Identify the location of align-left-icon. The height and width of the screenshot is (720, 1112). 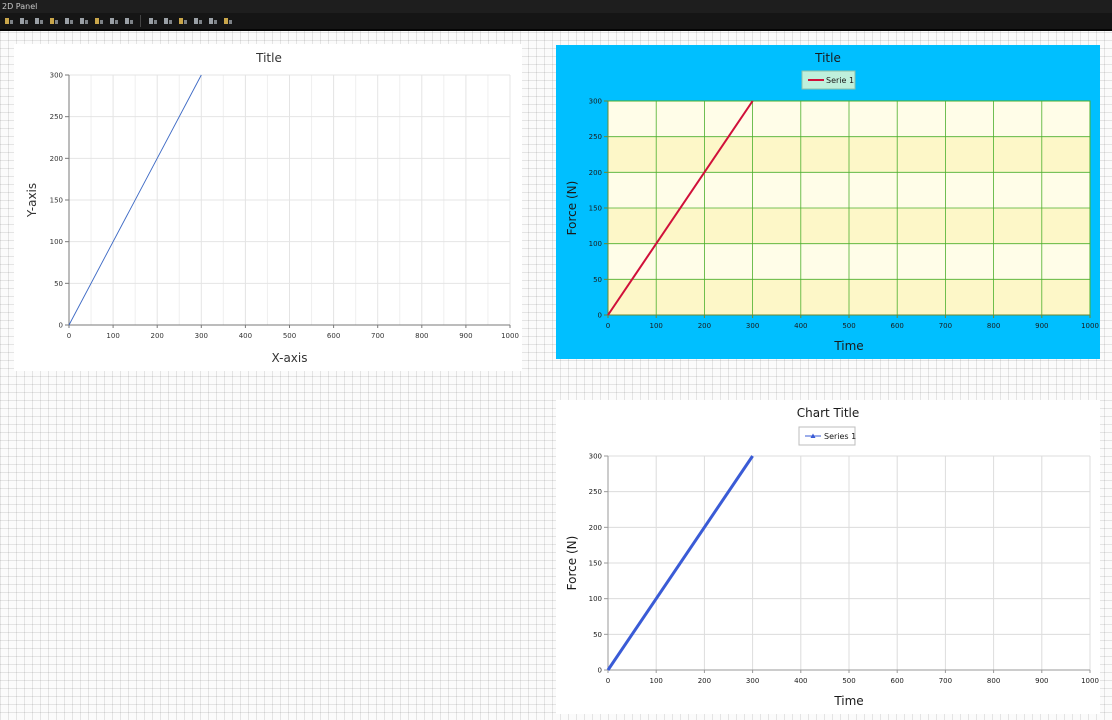
(68, 21).